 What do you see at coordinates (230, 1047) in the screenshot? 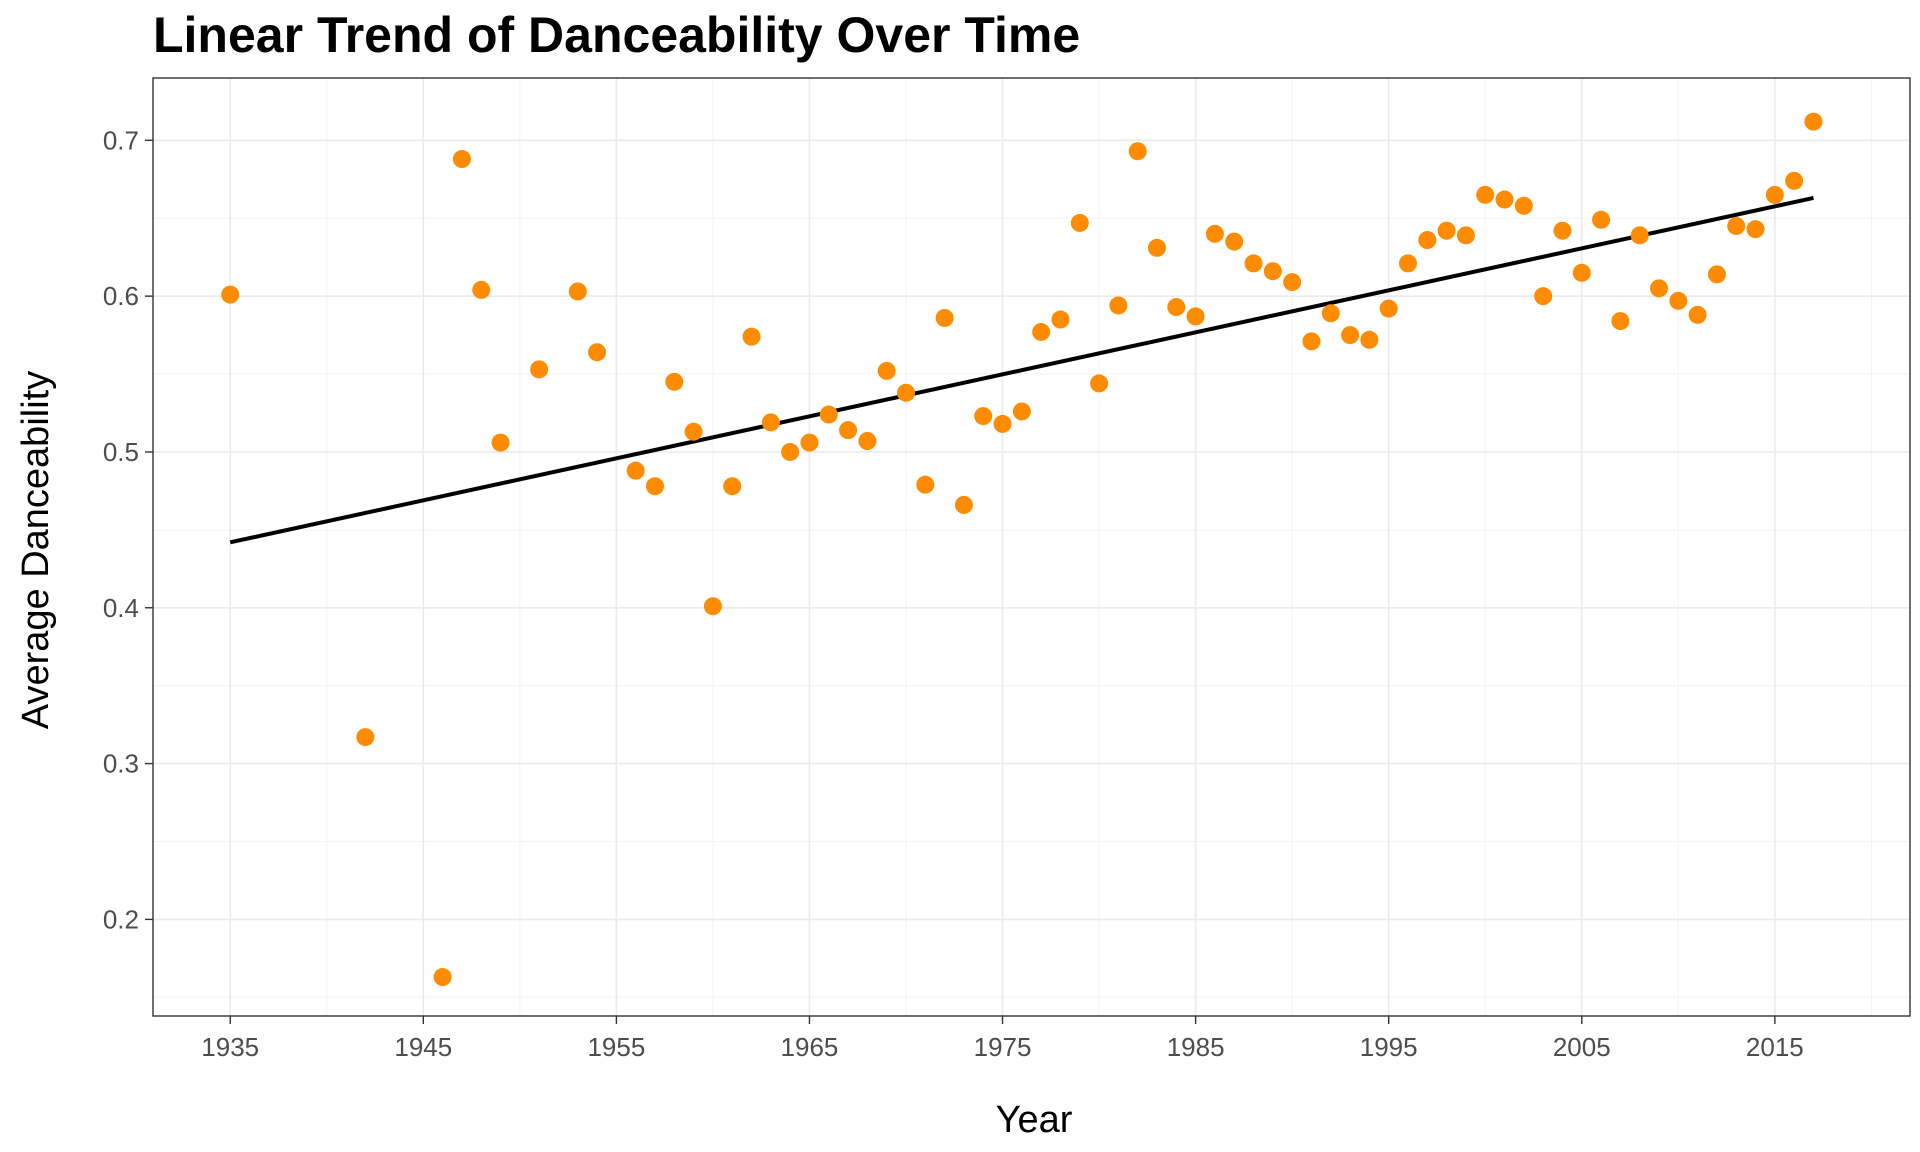
I see `x-tick-label: 1935` at bounding box center [230, 1047].